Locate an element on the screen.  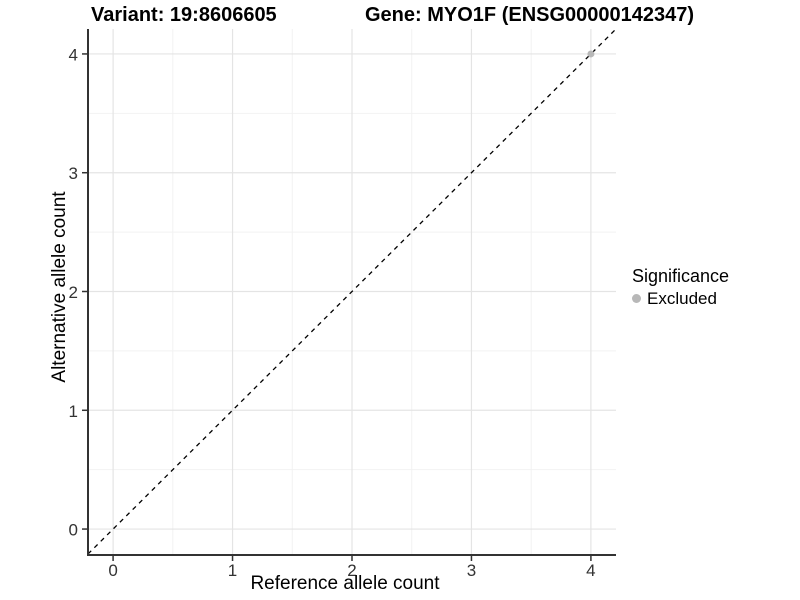
gene-title: Gene: MYO1F (ENSG00000142347) is located at coordinates (530, 15).